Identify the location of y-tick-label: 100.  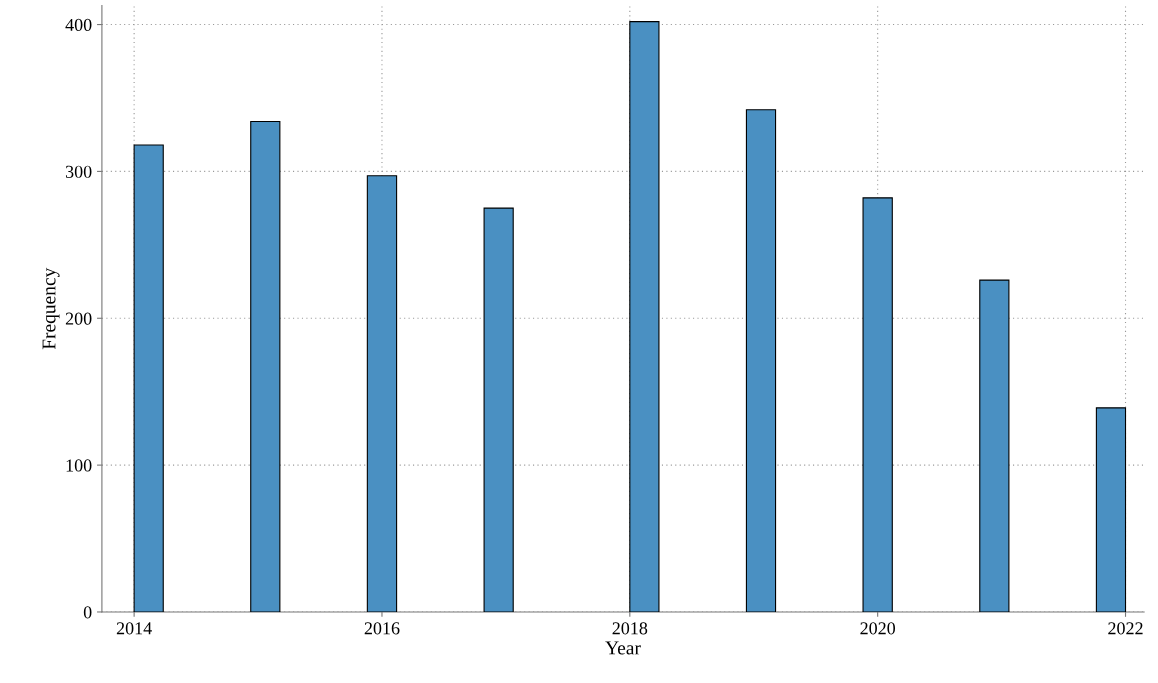
(79, 465).